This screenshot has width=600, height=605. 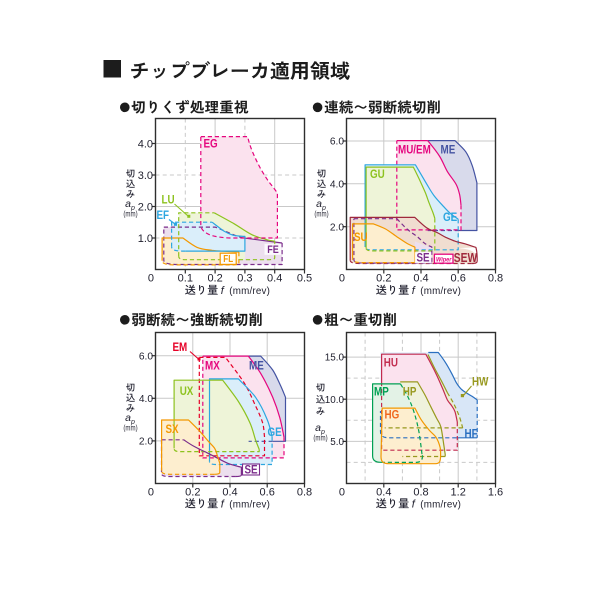 What do you see at coordinates (273, 250) in the screenshot?
I see `svg-text: FE` at bounding box center [273, 250].